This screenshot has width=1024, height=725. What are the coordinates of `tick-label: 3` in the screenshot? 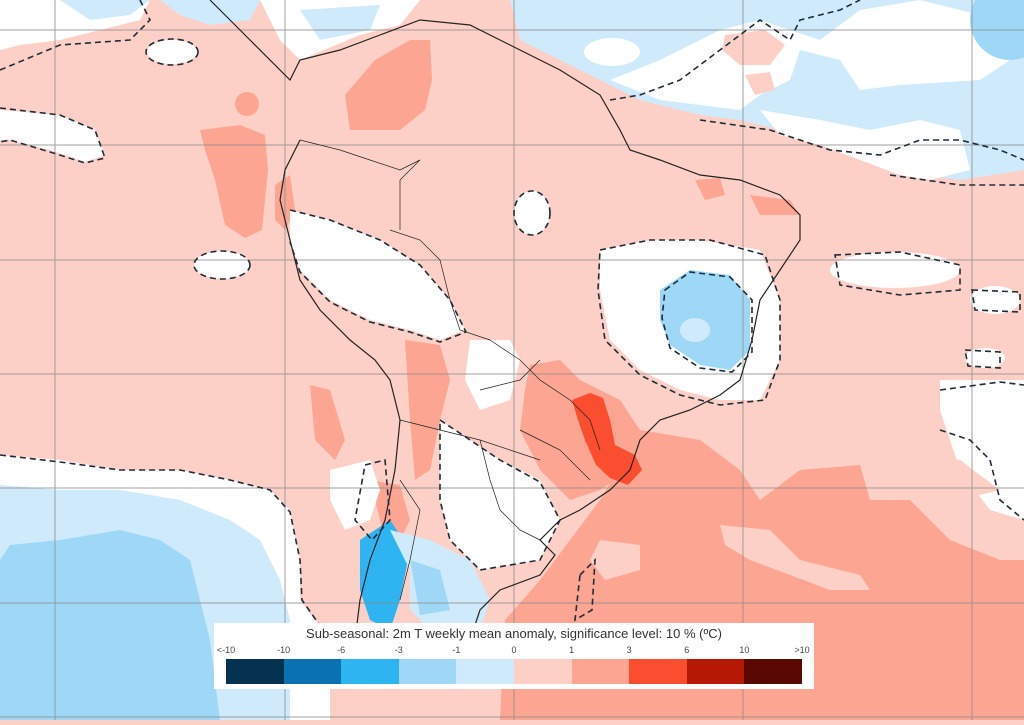 It's located at (629, 650).